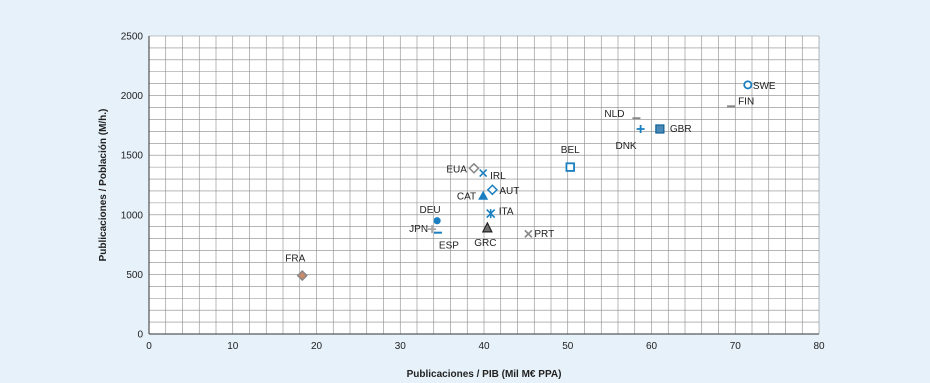  Describe the element at coordinates (449, 246) in the screenshot. I see `point-label-esp: ESP` at that location.